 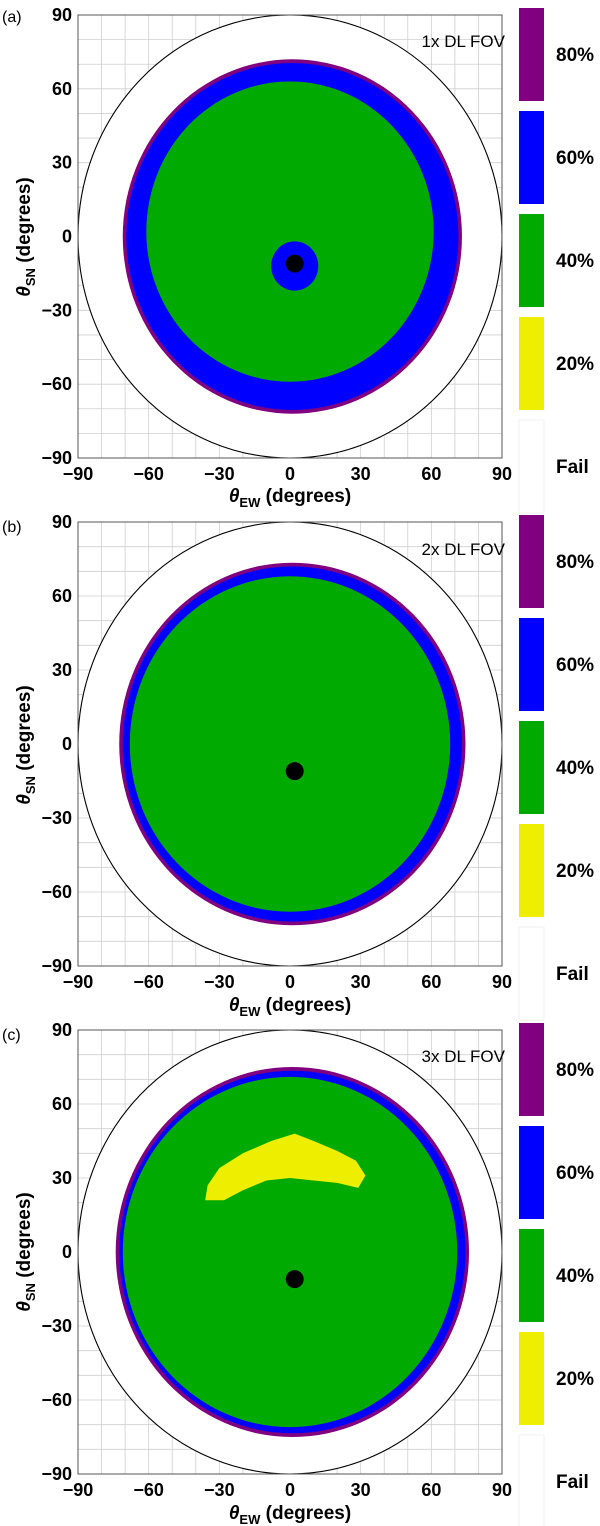 What do you see at coordinates (294, 771) in the screenshot?
I see `zenith-marker` at bounding box center [294, 771].